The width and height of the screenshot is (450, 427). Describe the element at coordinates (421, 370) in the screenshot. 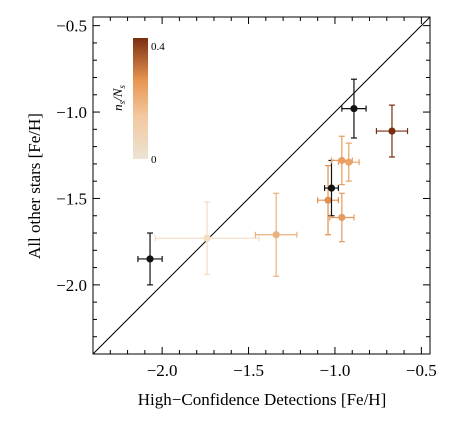

I see `x-tick-label: −0.5` at that location.